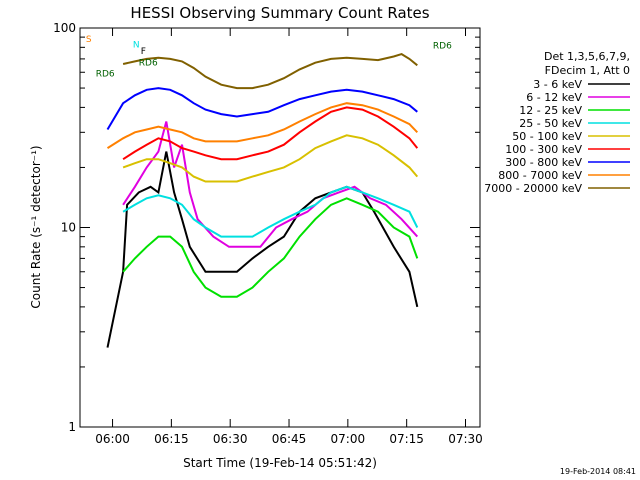 The width and height of the screenshot is (640, 480). Describe the element at coordinates (171, 439) in the screenshot. I see `x-tick-label-1: 06:15` at that location.